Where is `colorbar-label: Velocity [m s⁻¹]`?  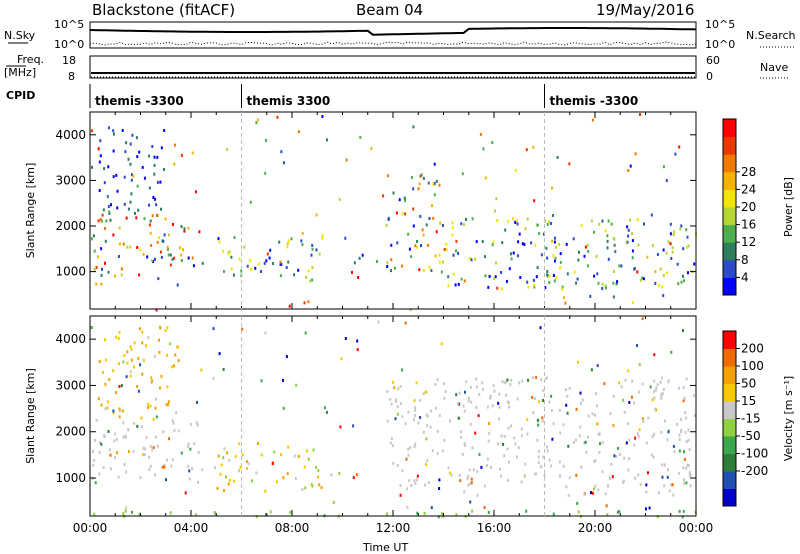
colorbar-label: Velocity [m s⁻¹] is located at coordinates (788, 418).